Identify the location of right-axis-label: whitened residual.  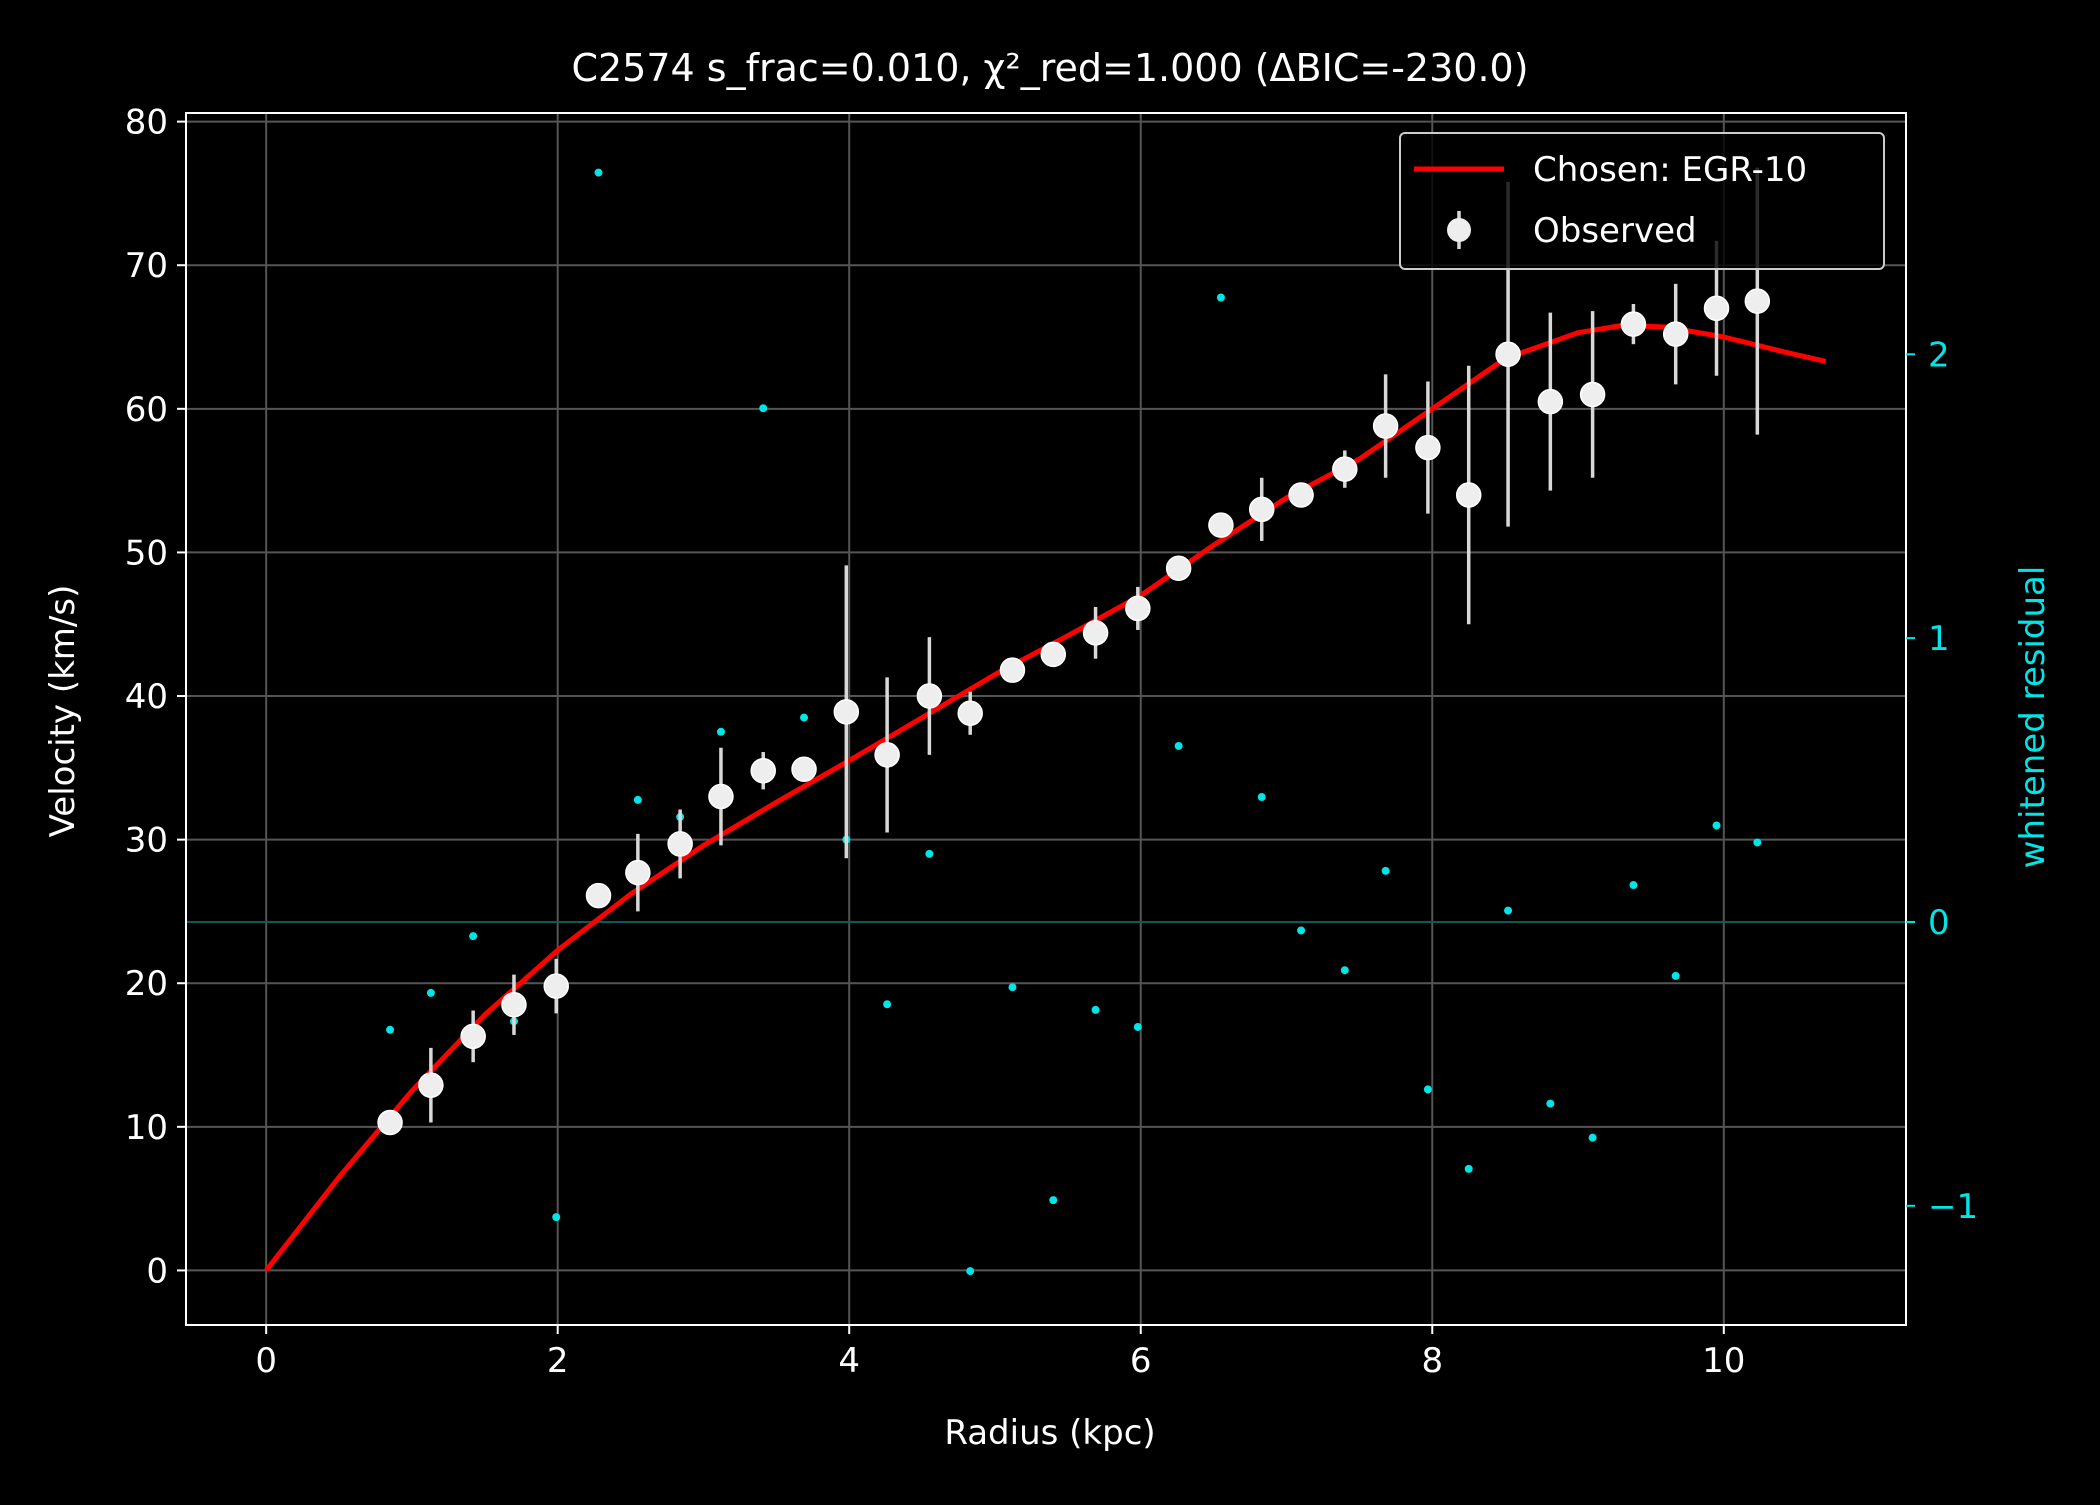
(2033, 717).